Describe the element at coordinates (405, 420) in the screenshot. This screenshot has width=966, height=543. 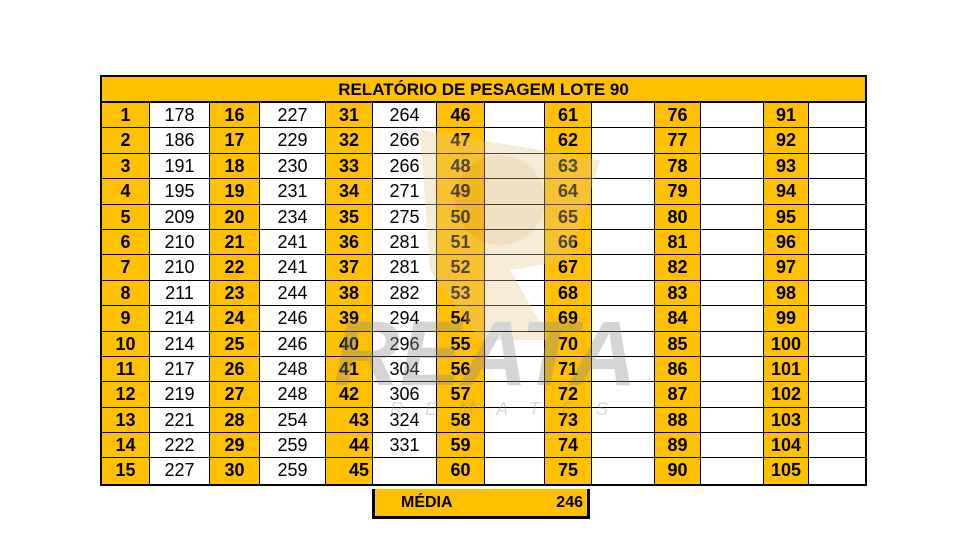
I see `weight-value: 324` at that location.